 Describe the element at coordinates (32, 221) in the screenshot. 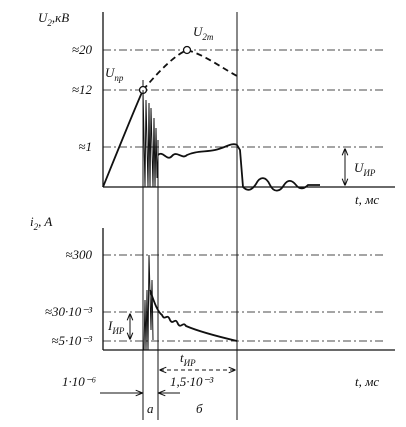

I see `label-part: i` at that location.